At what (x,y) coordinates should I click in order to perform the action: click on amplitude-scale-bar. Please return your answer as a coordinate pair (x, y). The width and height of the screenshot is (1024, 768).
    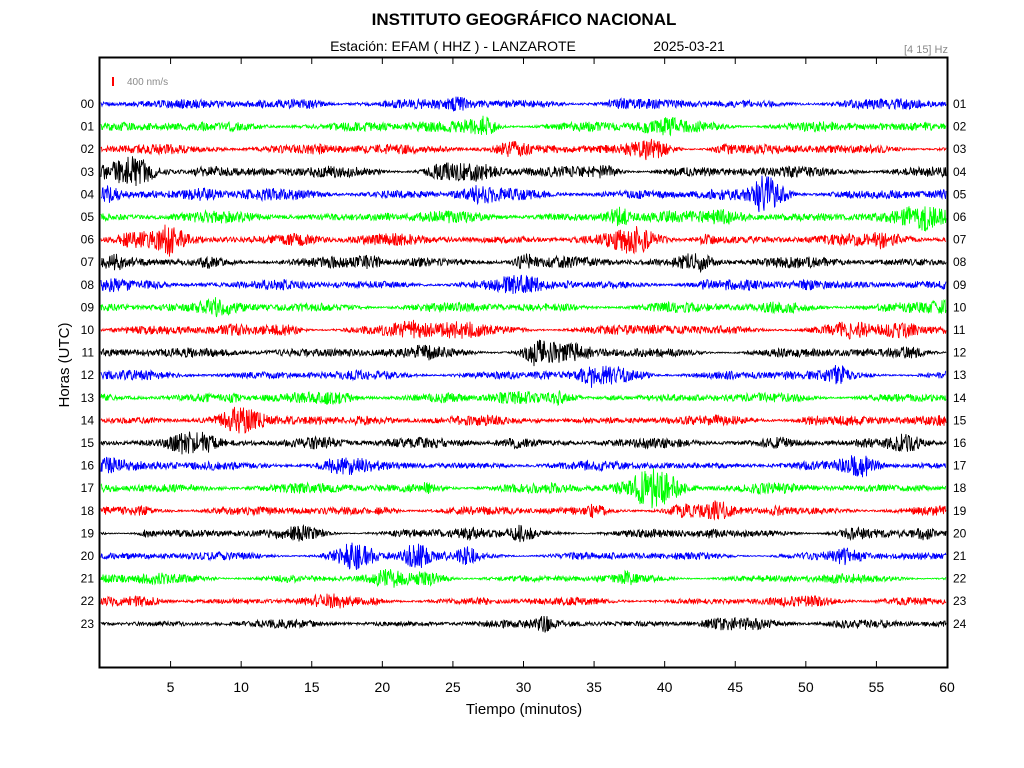
    Looking at the image, I should click on (113, 81).